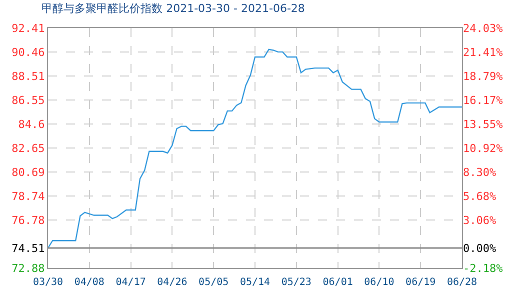 The image size is (520, 300). What do you see at coordinates (131, 282) in the screenshot?
I see `x-tick-label: 04/17` at bounding box center [131, 282].